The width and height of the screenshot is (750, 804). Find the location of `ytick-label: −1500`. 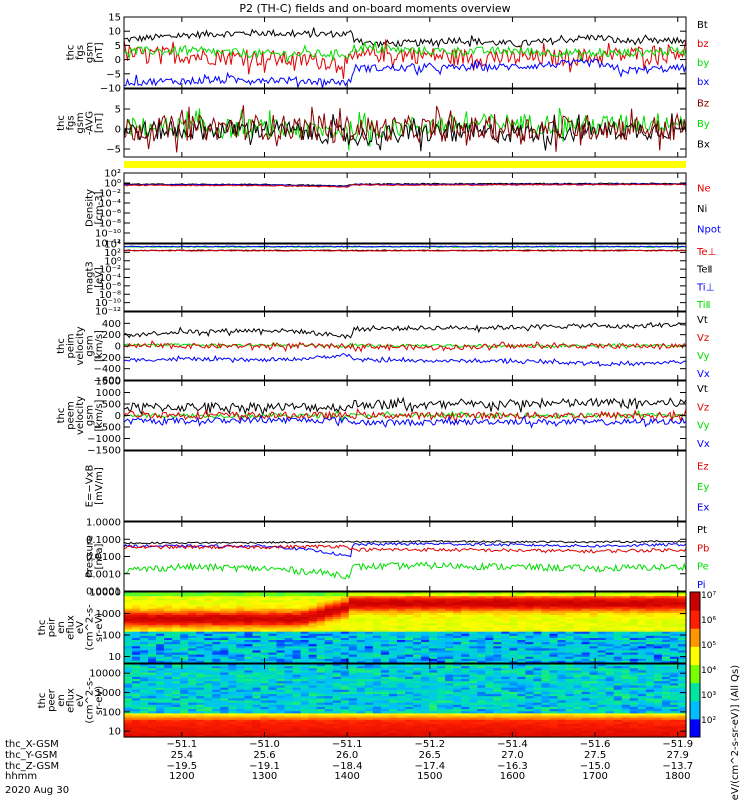

ytick-label: −1500 is located at coordinates (104, 451).